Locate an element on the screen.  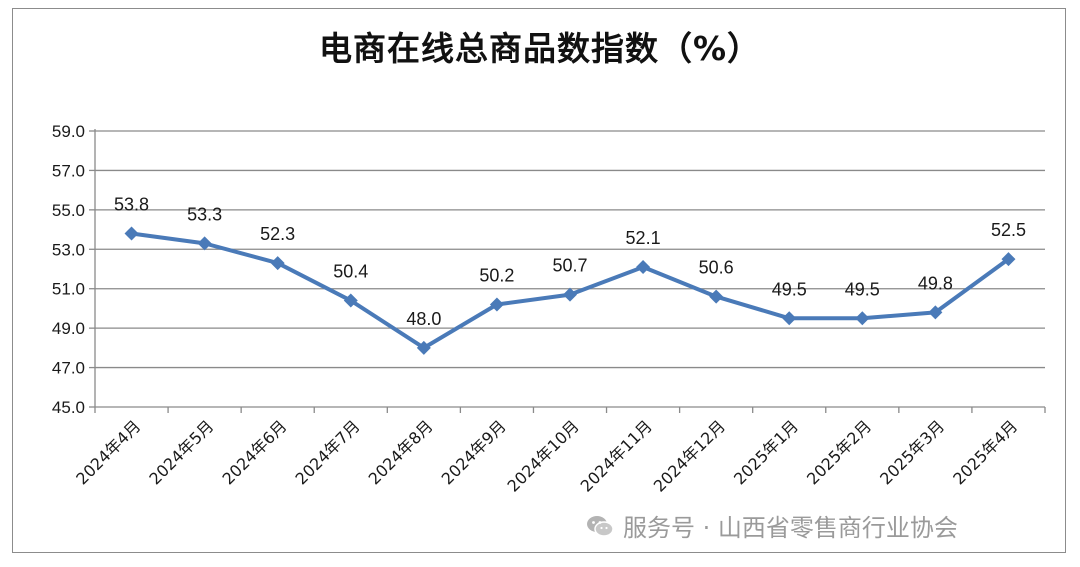
x-tick-label: 2024年11月 is located at coordinates (616, 455).